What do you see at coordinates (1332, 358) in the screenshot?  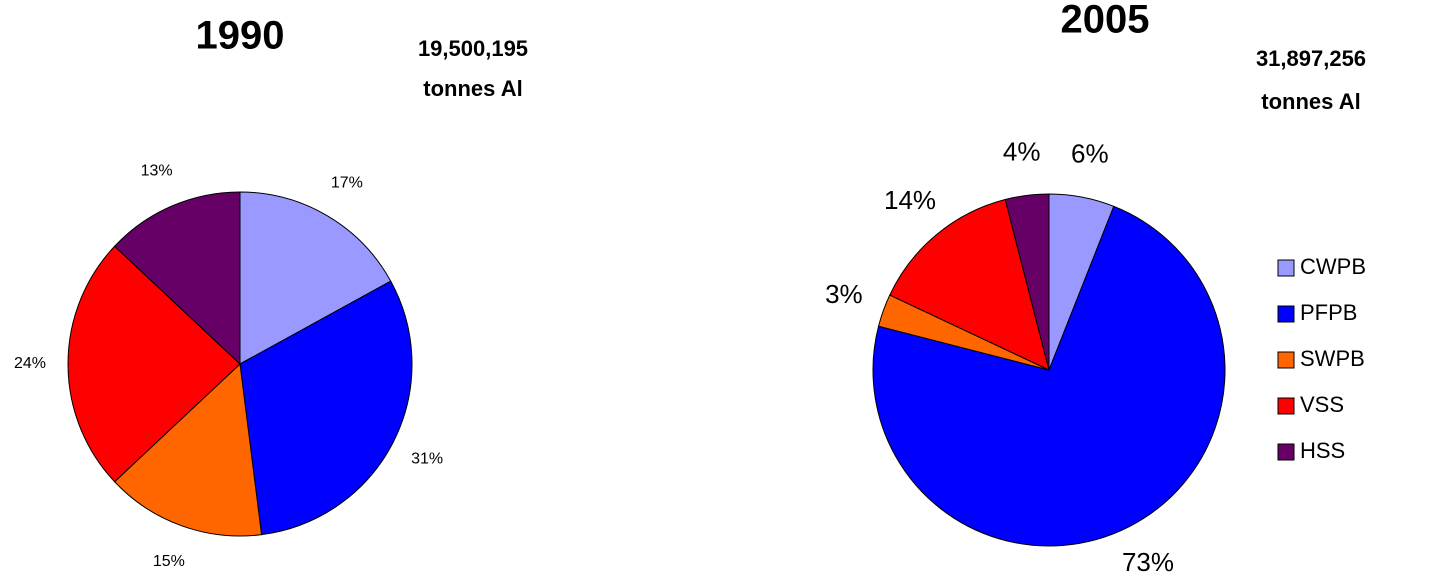 I see `legend-label: SWPB` at bounding box center [1332, 358].